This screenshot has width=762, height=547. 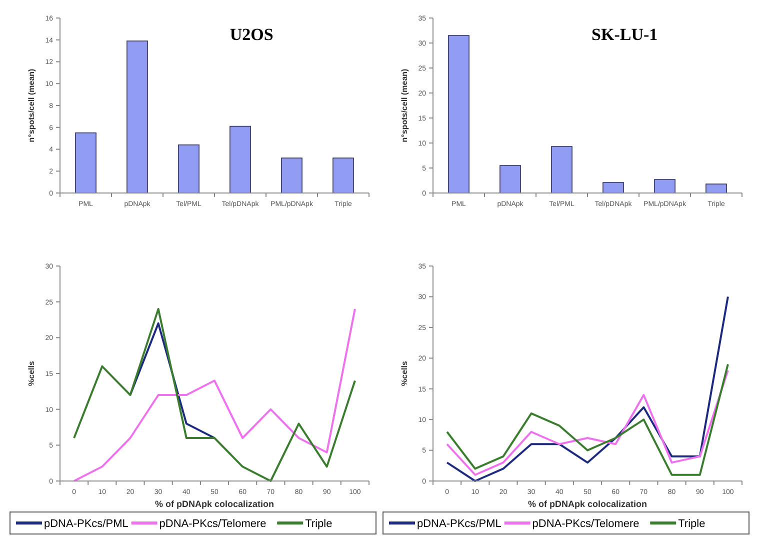 What do you see at coordinates (252, 34) in the screenshot?
I see `chart-title: U2OS` at bounding box center [252, 34].